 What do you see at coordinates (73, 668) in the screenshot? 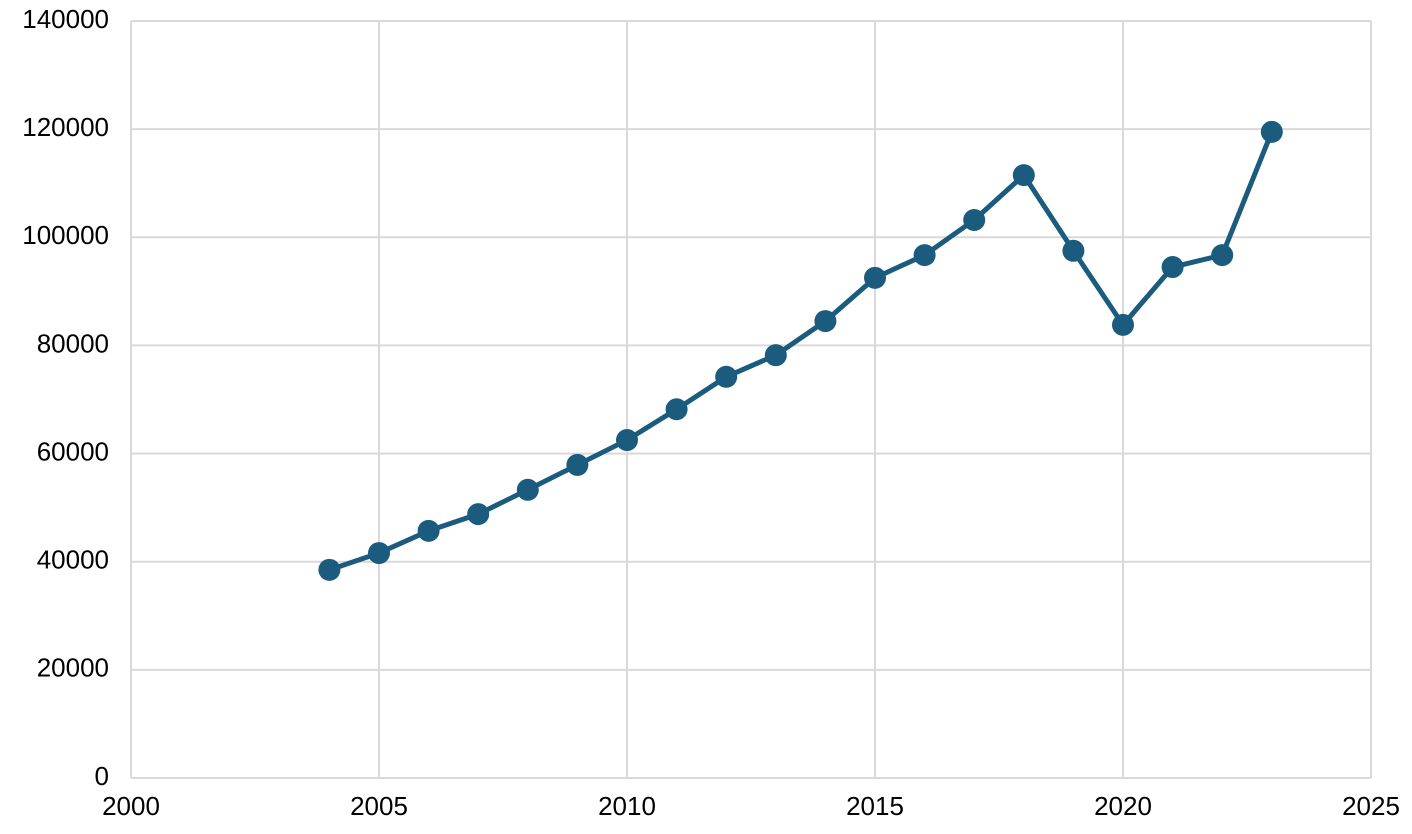
I see `y-tick-label: 20000` at bounding box center [73, 668].